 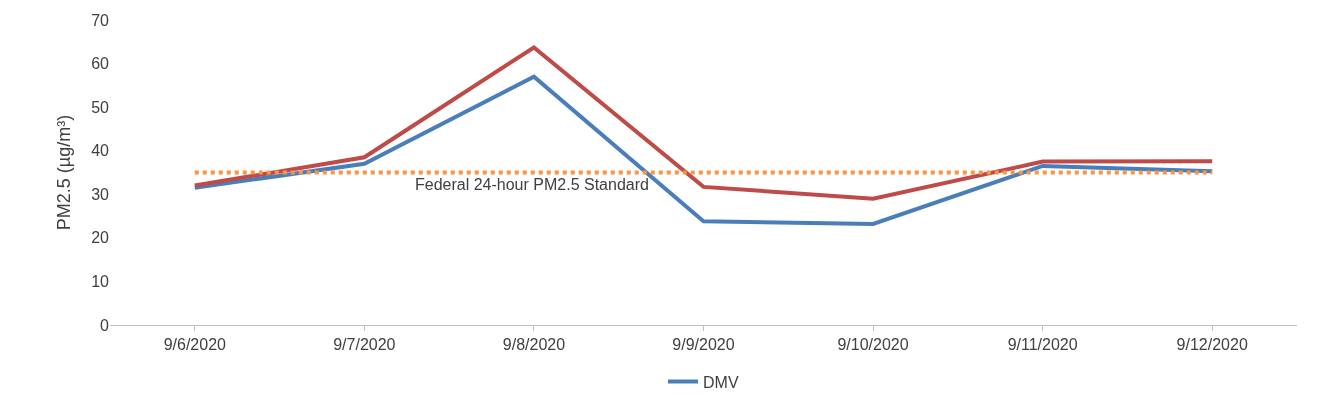 What do you see at coordinates (100, 151) in the screenshot?
I see `y-tick-label: 40` at bounding box center [100, 151].